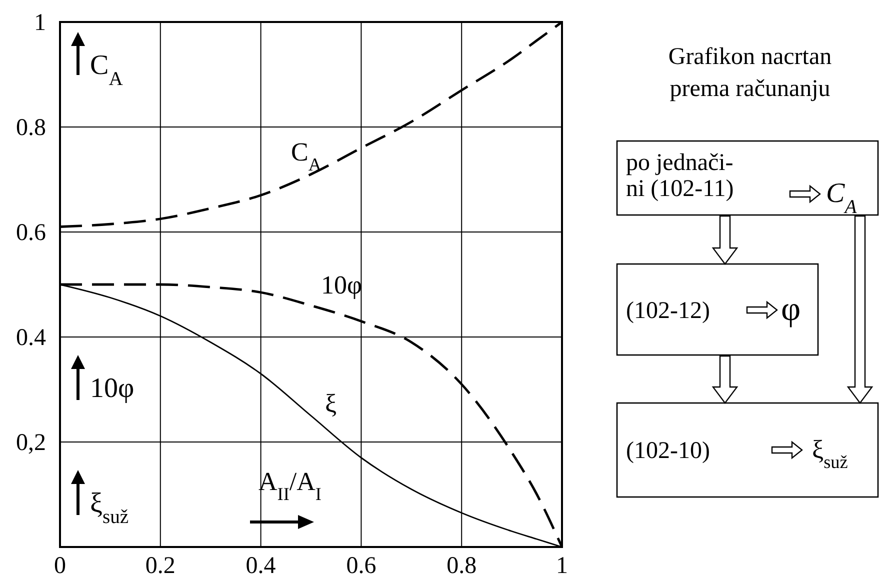  Describe the element at coordinates (106, 70) in the screenshot. I see `annotation: C$_{A}$` at that location.